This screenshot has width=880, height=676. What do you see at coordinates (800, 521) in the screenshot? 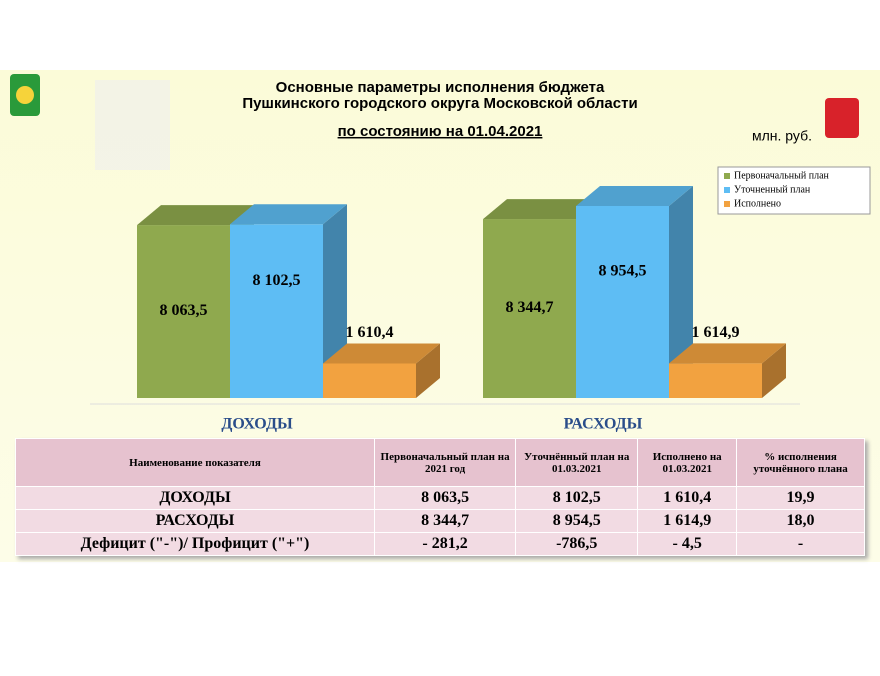
I see `table-cell: 18,0` at bounding box center [800, 521].